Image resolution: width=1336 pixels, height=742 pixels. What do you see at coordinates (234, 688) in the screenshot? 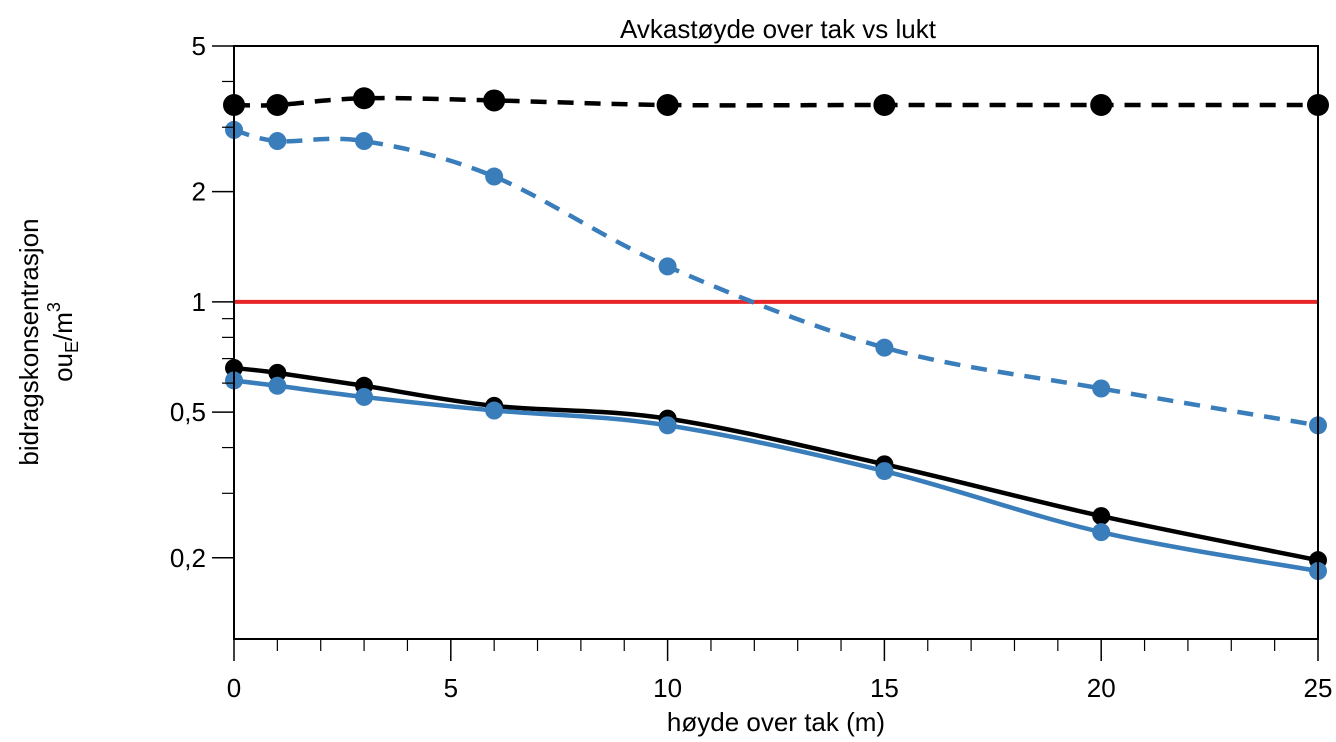
I see `x-tick-label: 0` at bounding box center [234, 688].